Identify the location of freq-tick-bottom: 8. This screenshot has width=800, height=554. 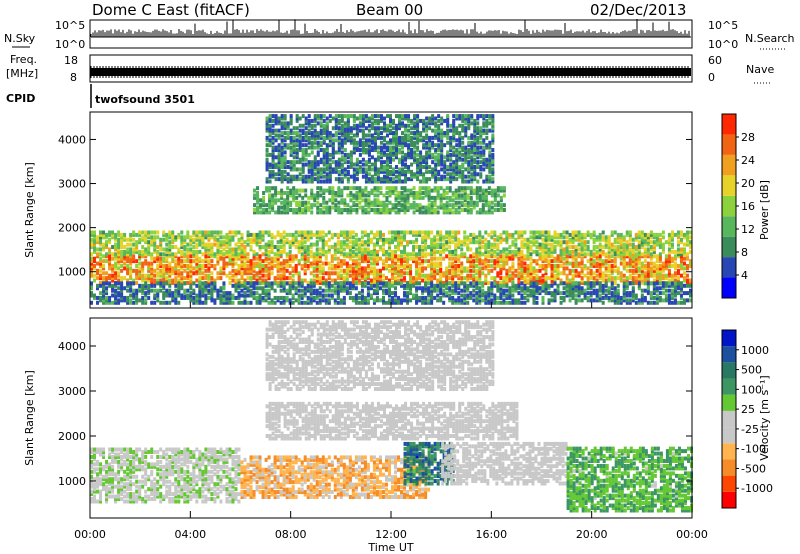
(73, 77).